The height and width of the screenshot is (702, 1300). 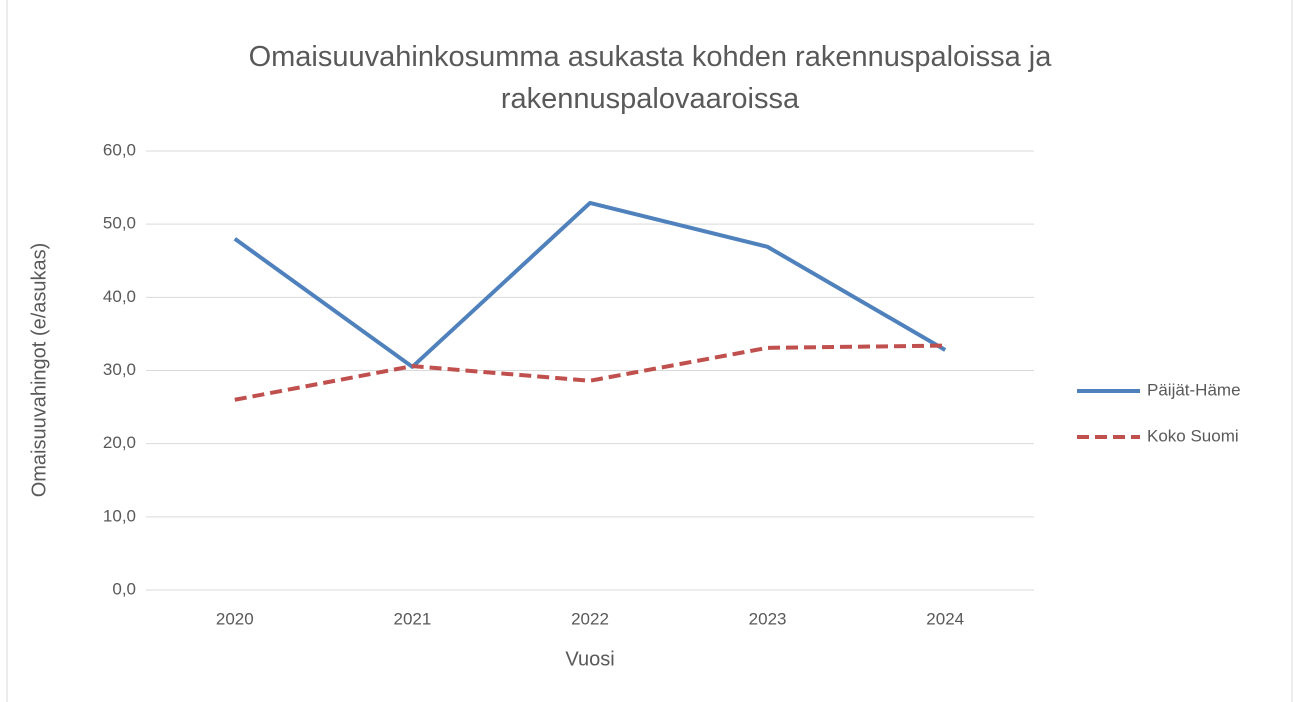 I want to click on legend-label: Koko Suomi, so click(x=1193, y=435).